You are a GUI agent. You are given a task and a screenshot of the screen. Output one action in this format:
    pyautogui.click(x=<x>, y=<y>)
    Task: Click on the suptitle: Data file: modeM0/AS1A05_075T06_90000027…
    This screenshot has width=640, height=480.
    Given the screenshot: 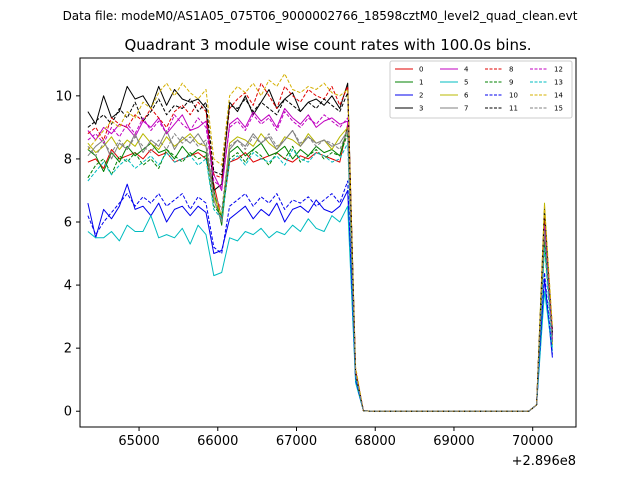 What is the action you would take?
    pyautogui.click(x=320, y=16)
    